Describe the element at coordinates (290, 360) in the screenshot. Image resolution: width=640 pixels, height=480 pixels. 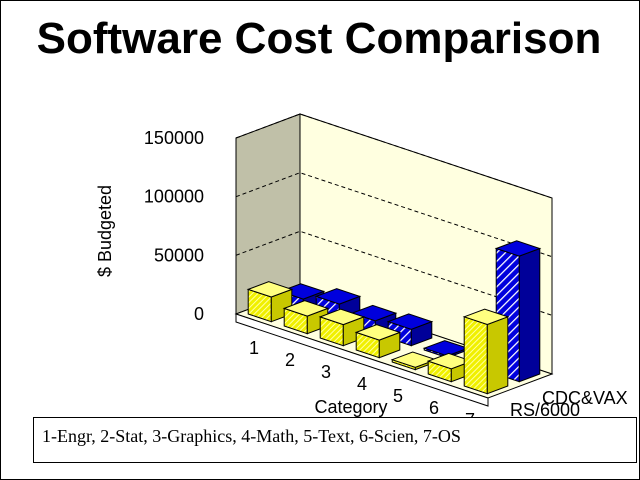
I see `x-tick-label: 2` at that location.